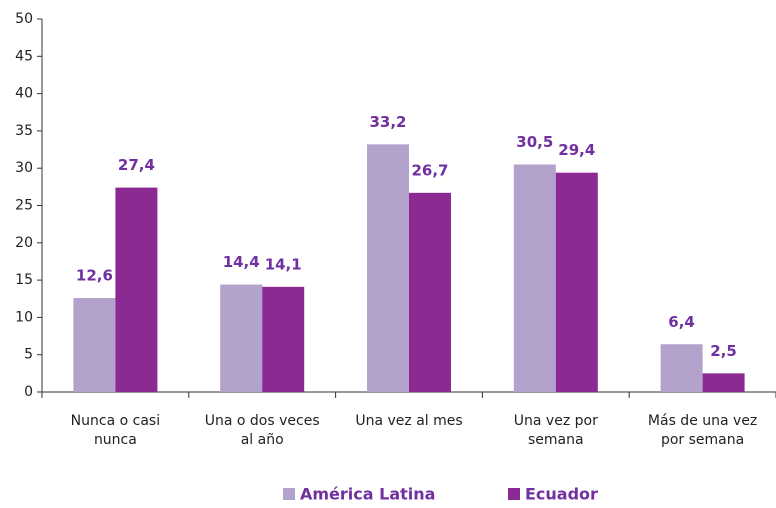 This screenshot has height=508, width=776. Describe the element at coordinates (723, 351) in the screenshot. I see `value-label: 2,5` at that location.